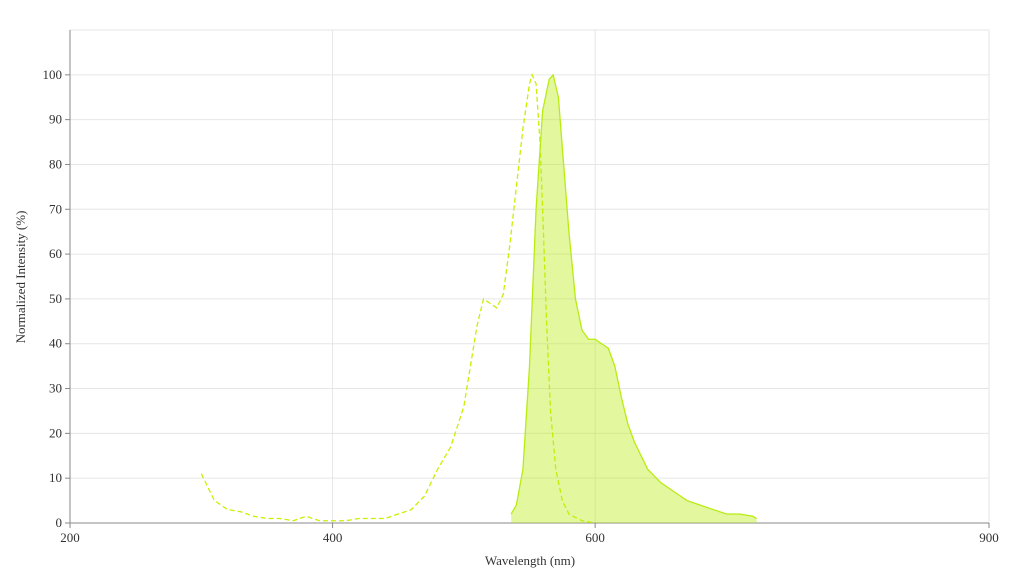 This screenshot has height=574, width=1010. What do you see at coordinates (20, 277) in the screenshot?
I see `y-axis-label: Normalized Intensity (%)` at bounding box center [20, 277].